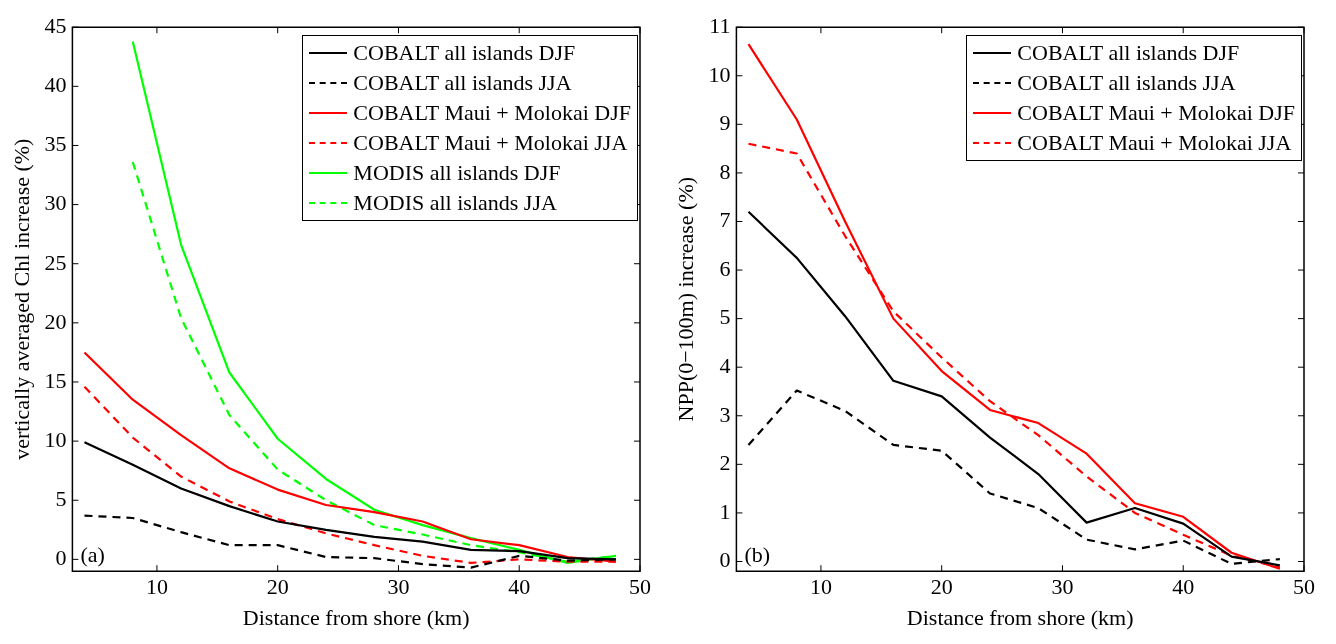 The width and height of the screenshot is (1336, 644). Describe the element at coordinates (725, 511) in the screenshot. I see `y-tick-label: 1` at that location.